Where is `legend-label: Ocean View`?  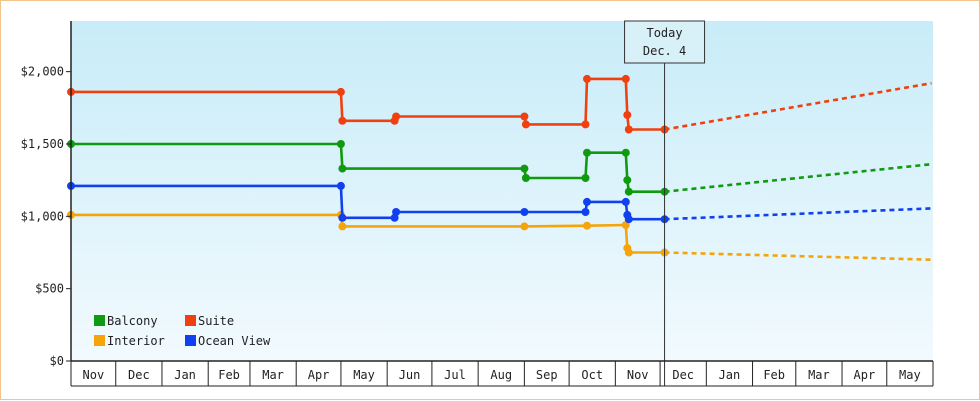
legend-label: Ocean View is located at coordinates (234, 341).